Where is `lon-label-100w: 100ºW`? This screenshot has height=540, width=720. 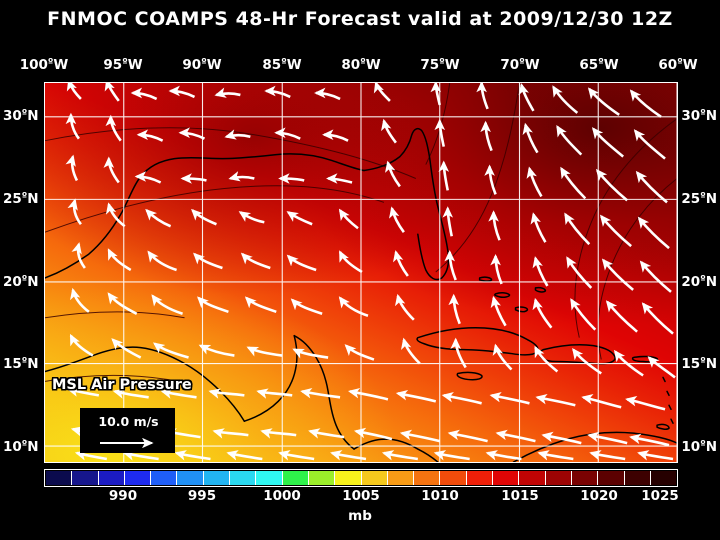 lon-label-100w: 100ºW is located at coordinates (44, 65).